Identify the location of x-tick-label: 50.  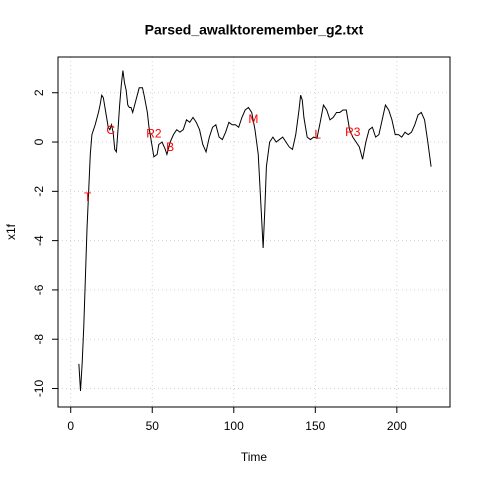
(153, 426).